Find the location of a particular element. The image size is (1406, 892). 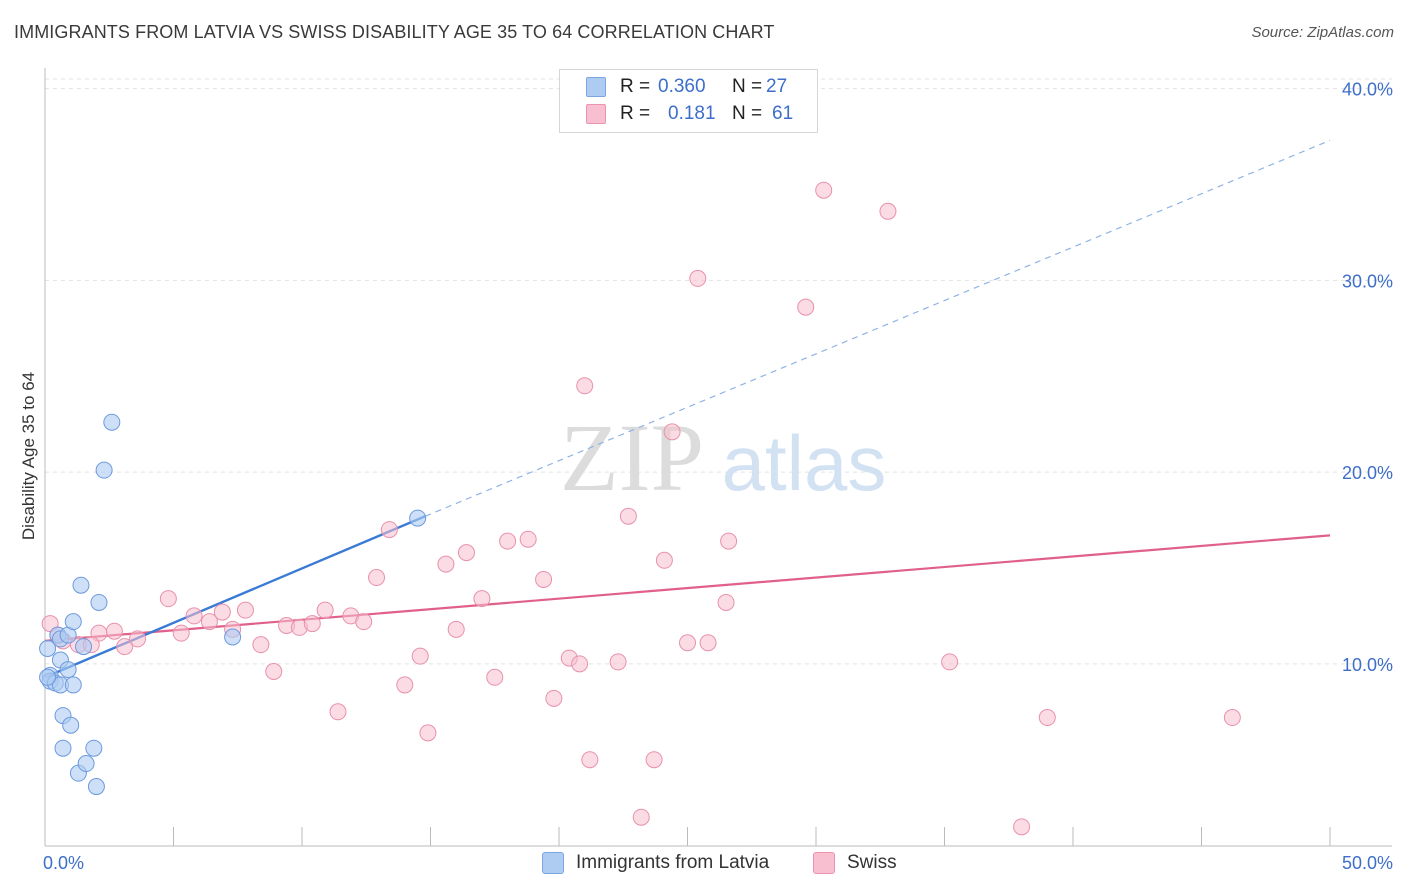

y-axis-label: Disability Age 35 to 64 is located at coordinates (28, 456).